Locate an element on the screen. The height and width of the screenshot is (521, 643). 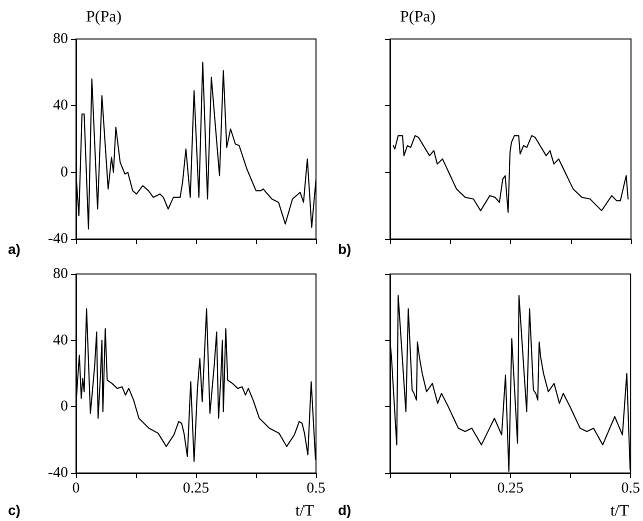
x-tick-label: 0 is located at coordinates (76, 488).